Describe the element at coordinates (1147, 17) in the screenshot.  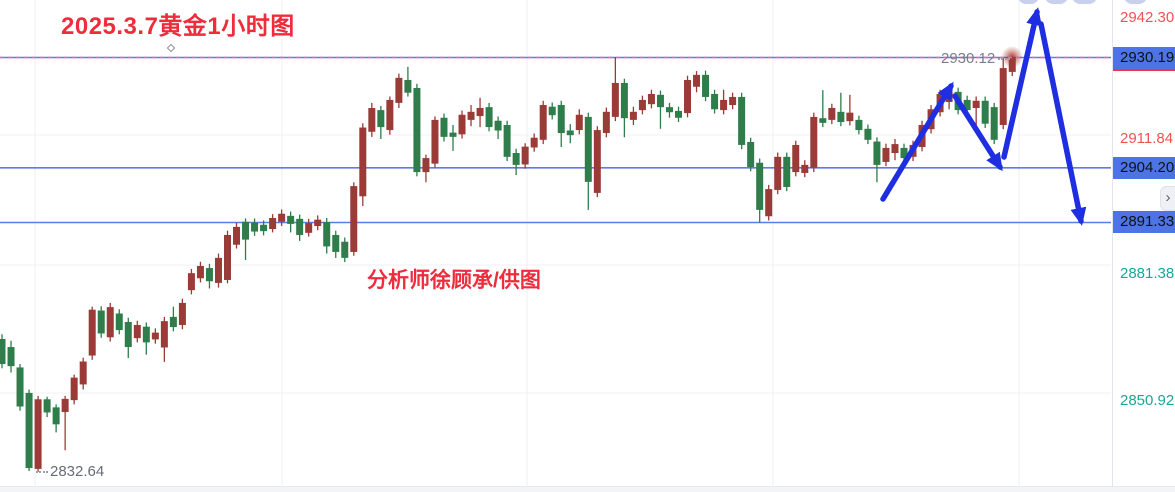
I see `axis-tick-2942: 2942.30` at that location.